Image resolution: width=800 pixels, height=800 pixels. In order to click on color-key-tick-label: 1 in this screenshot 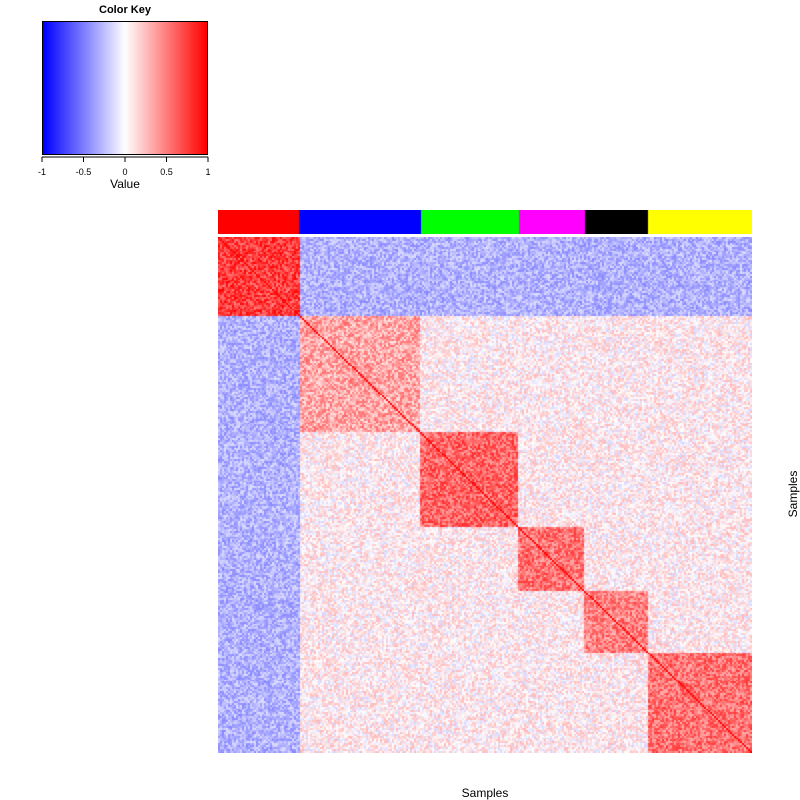, I will do `click(208, 172)`.